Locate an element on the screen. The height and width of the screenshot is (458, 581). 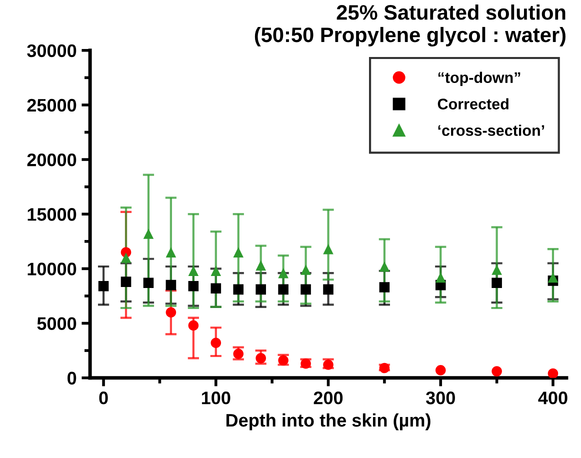
x-tick-label: 300 is located at coordinates (440, 398).